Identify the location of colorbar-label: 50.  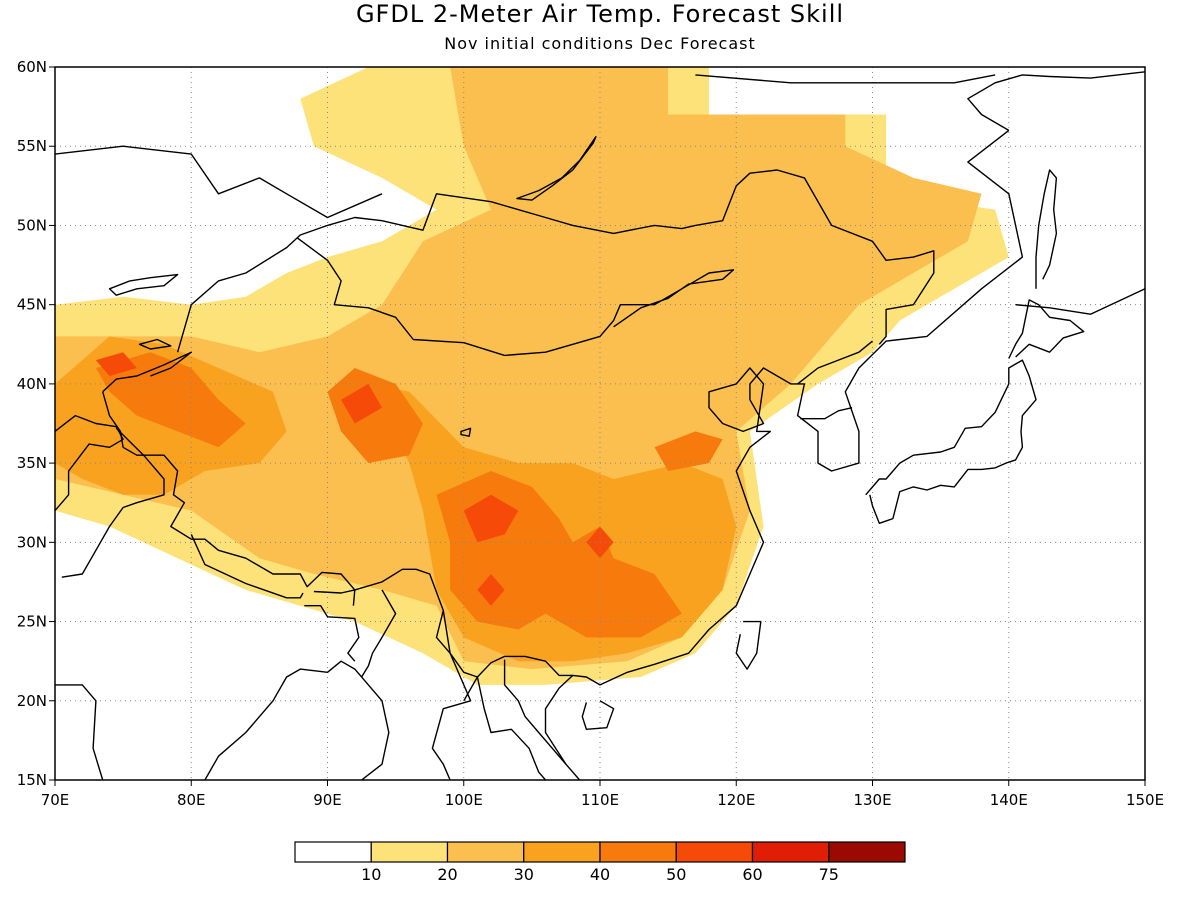
(676, 874).